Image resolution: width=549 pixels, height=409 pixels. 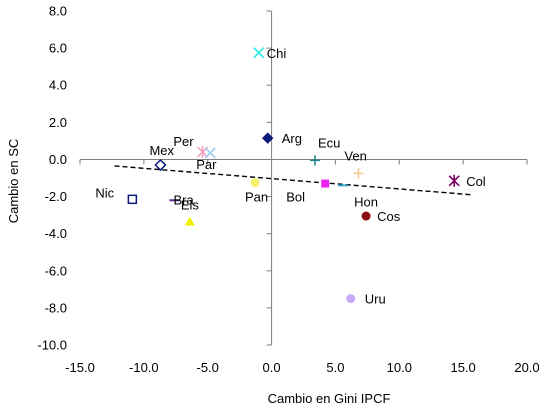 I want to click on point-label-per: Per, so click(x=183, y=141).